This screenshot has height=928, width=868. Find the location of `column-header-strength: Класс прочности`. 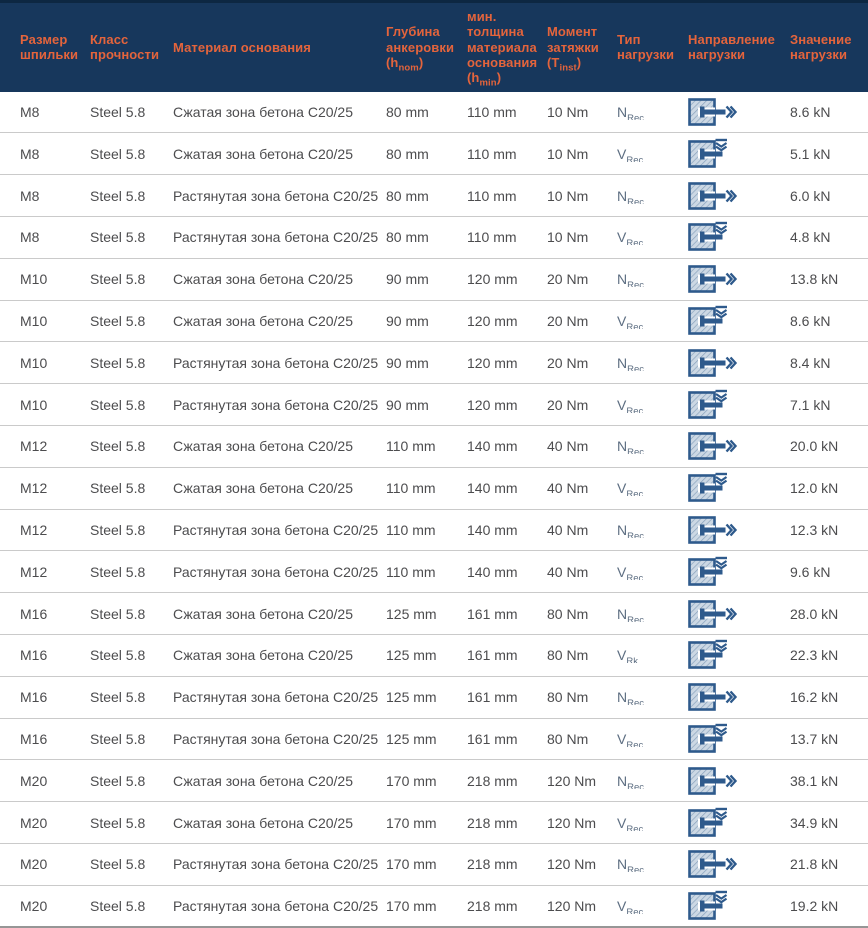

column-header-strength: Класс прочности is located at coordinates (131, 47).